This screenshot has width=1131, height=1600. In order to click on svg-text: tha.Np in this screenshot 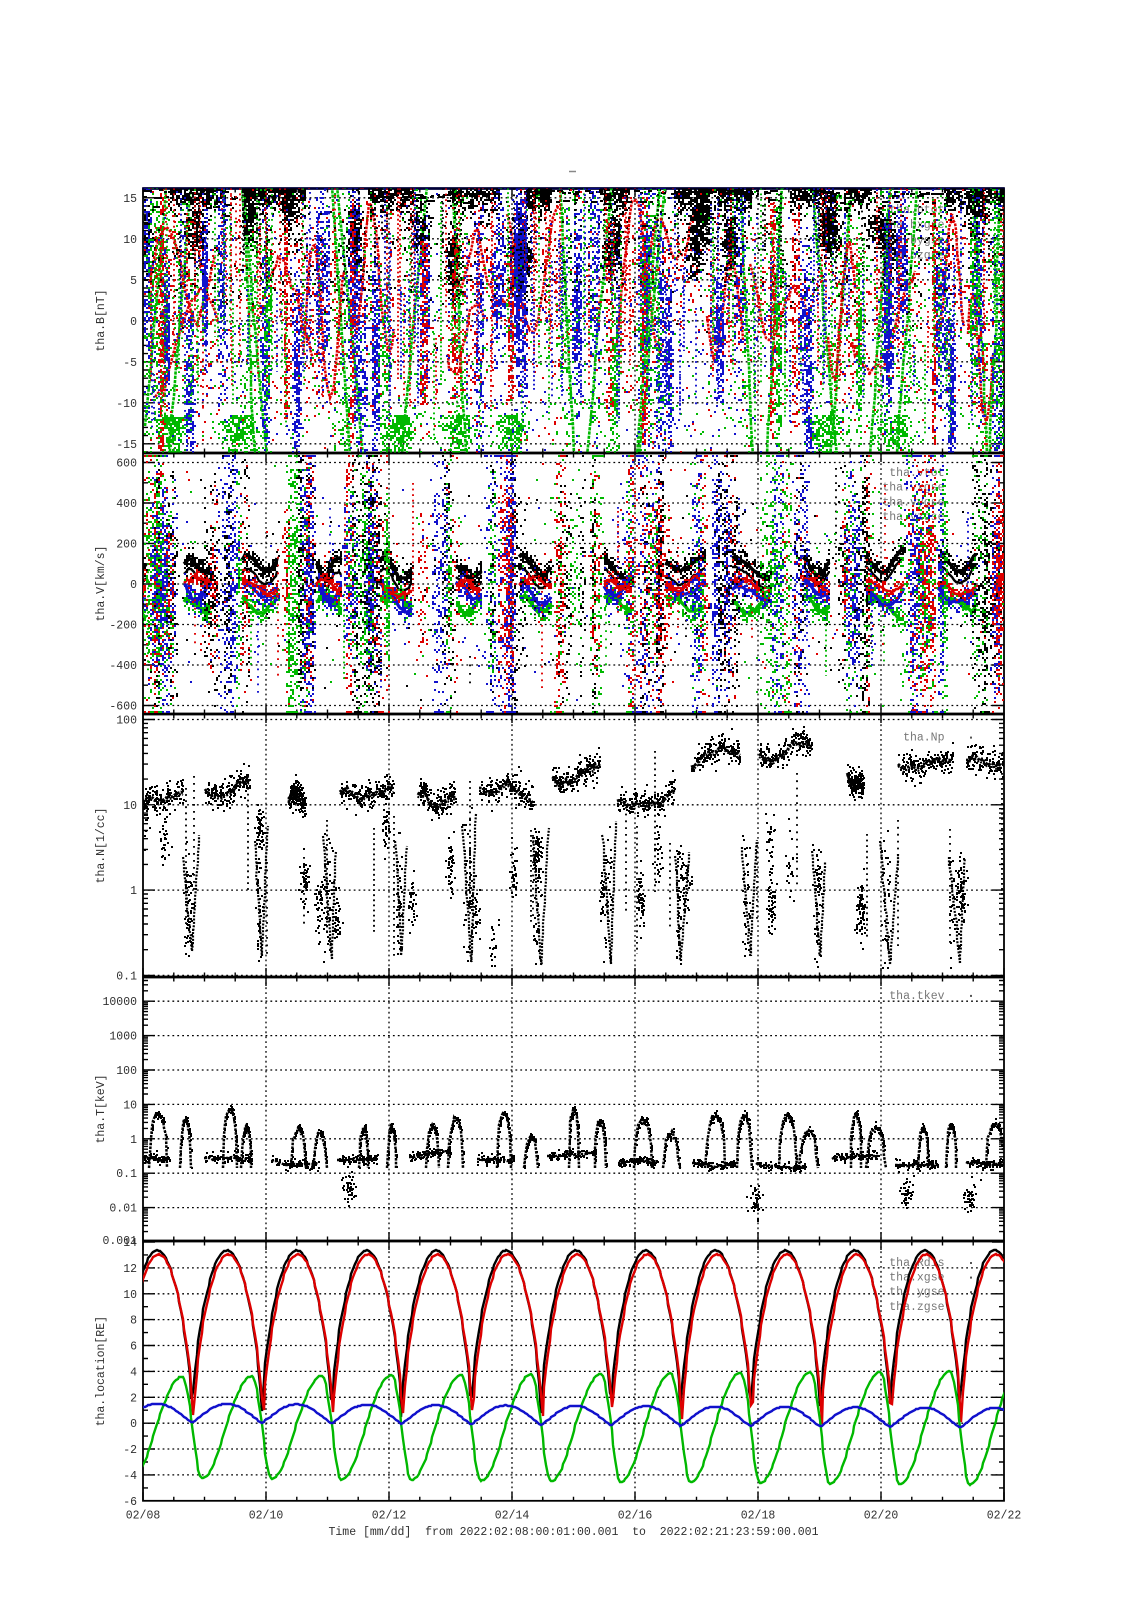, I will do `click(924, 738)`.